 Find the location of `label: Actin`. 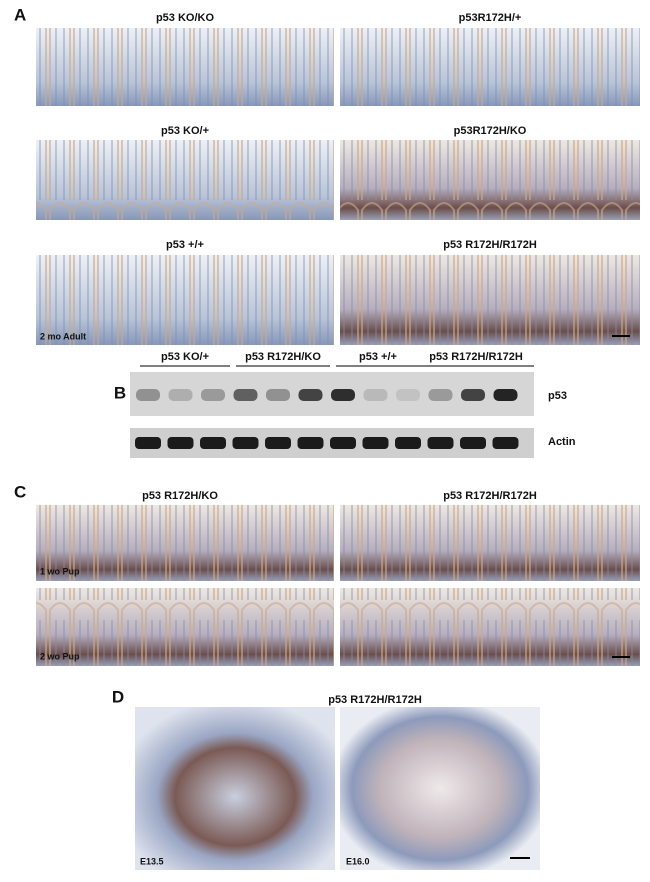

label: Actin is located at coordinates (562, 442).